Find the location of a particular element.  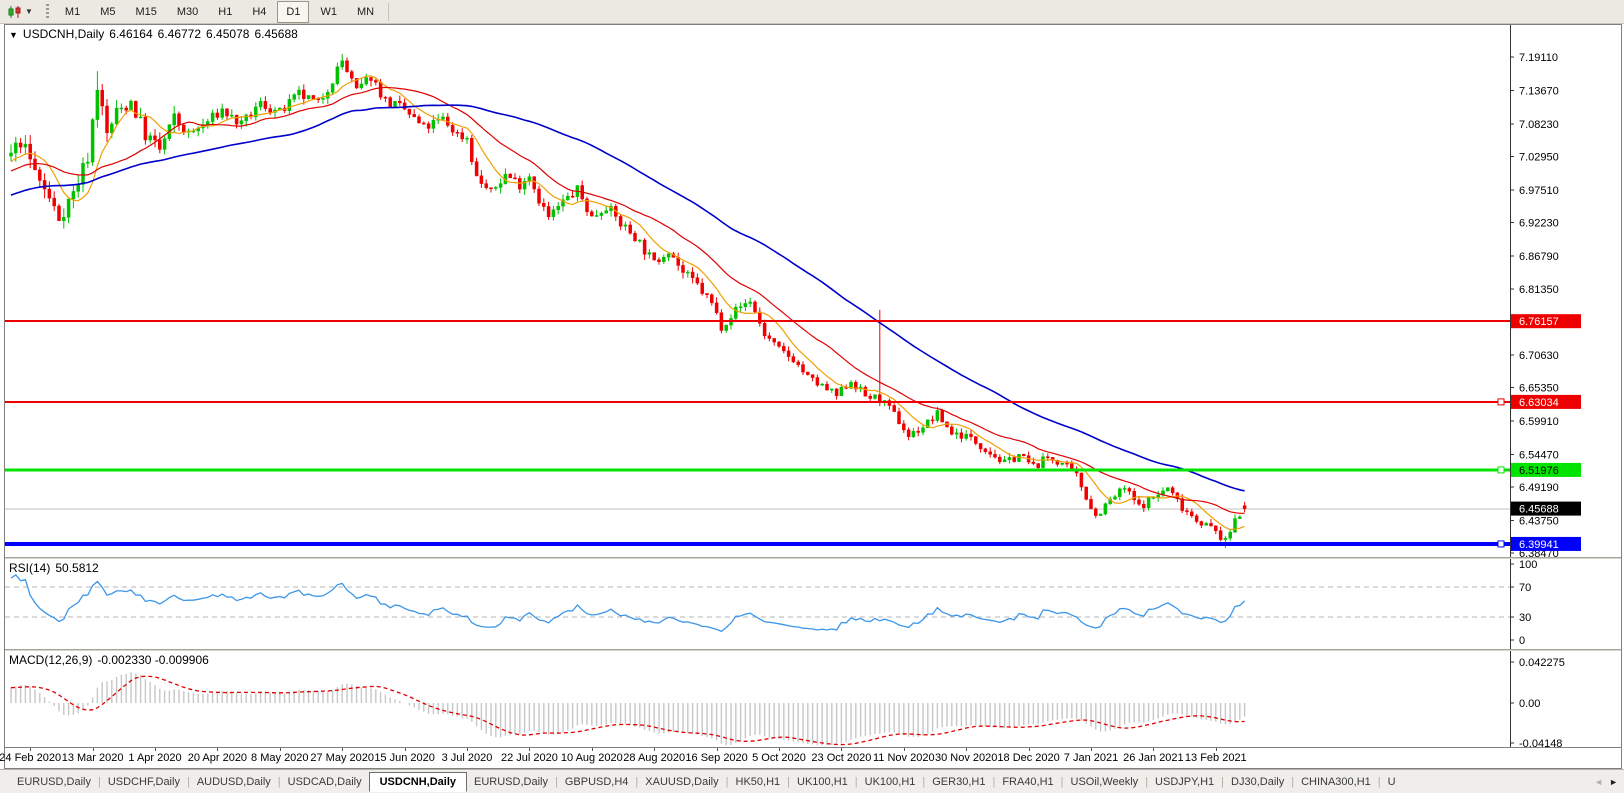

toolbar-grip is located at coordinates (47, 11).